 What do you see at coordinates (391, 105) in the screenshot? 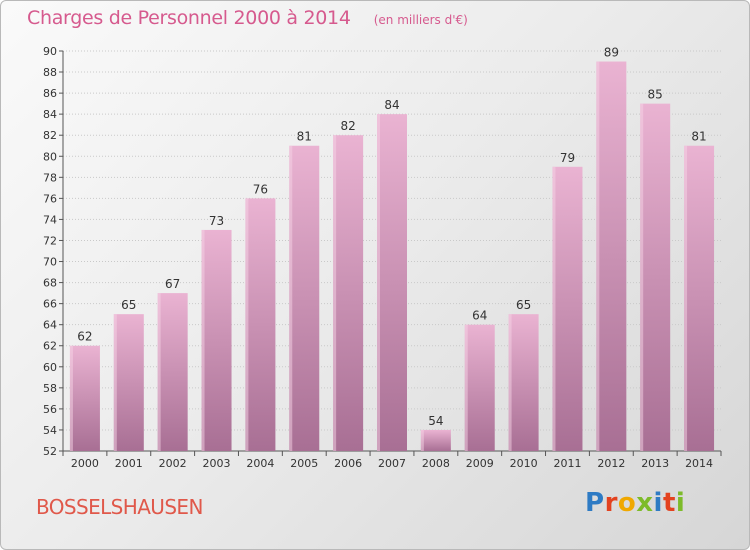
I see `value-label: 84` at bounding box center [391, 105].